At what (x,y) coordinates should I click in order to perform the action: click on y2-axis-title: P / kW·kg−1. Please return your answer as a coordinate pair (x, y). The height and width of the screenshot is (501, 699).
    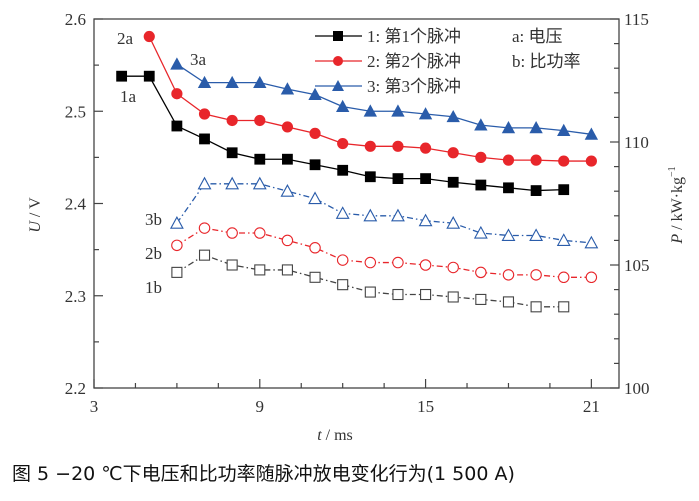
    Looking at the image, I should click on (676, 205).